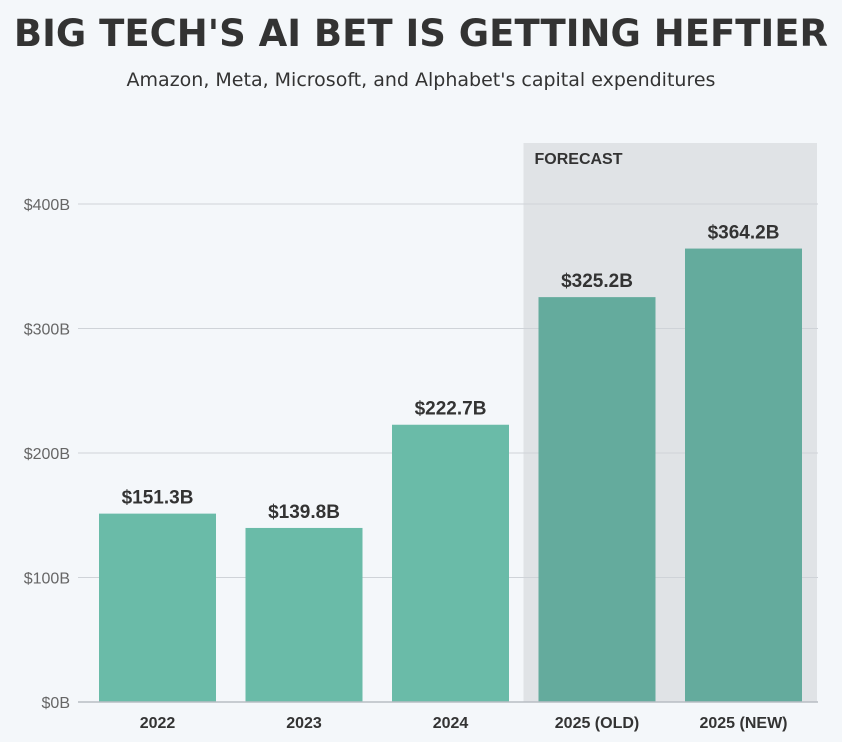 The height and width of the screenshot is (742, 842). I want to click on x-category-label: 2023, so click(304, 723).